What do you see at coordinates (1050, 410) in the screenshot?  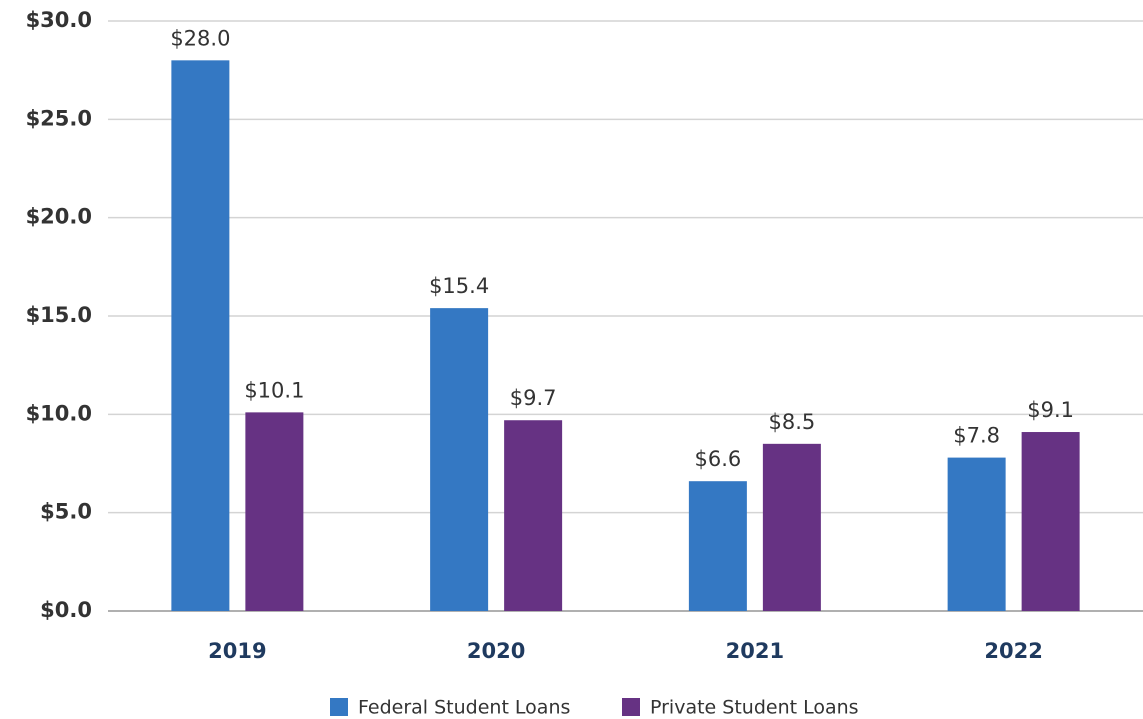 I see `value-label: $9.1` at bounding box center [1050, 410].